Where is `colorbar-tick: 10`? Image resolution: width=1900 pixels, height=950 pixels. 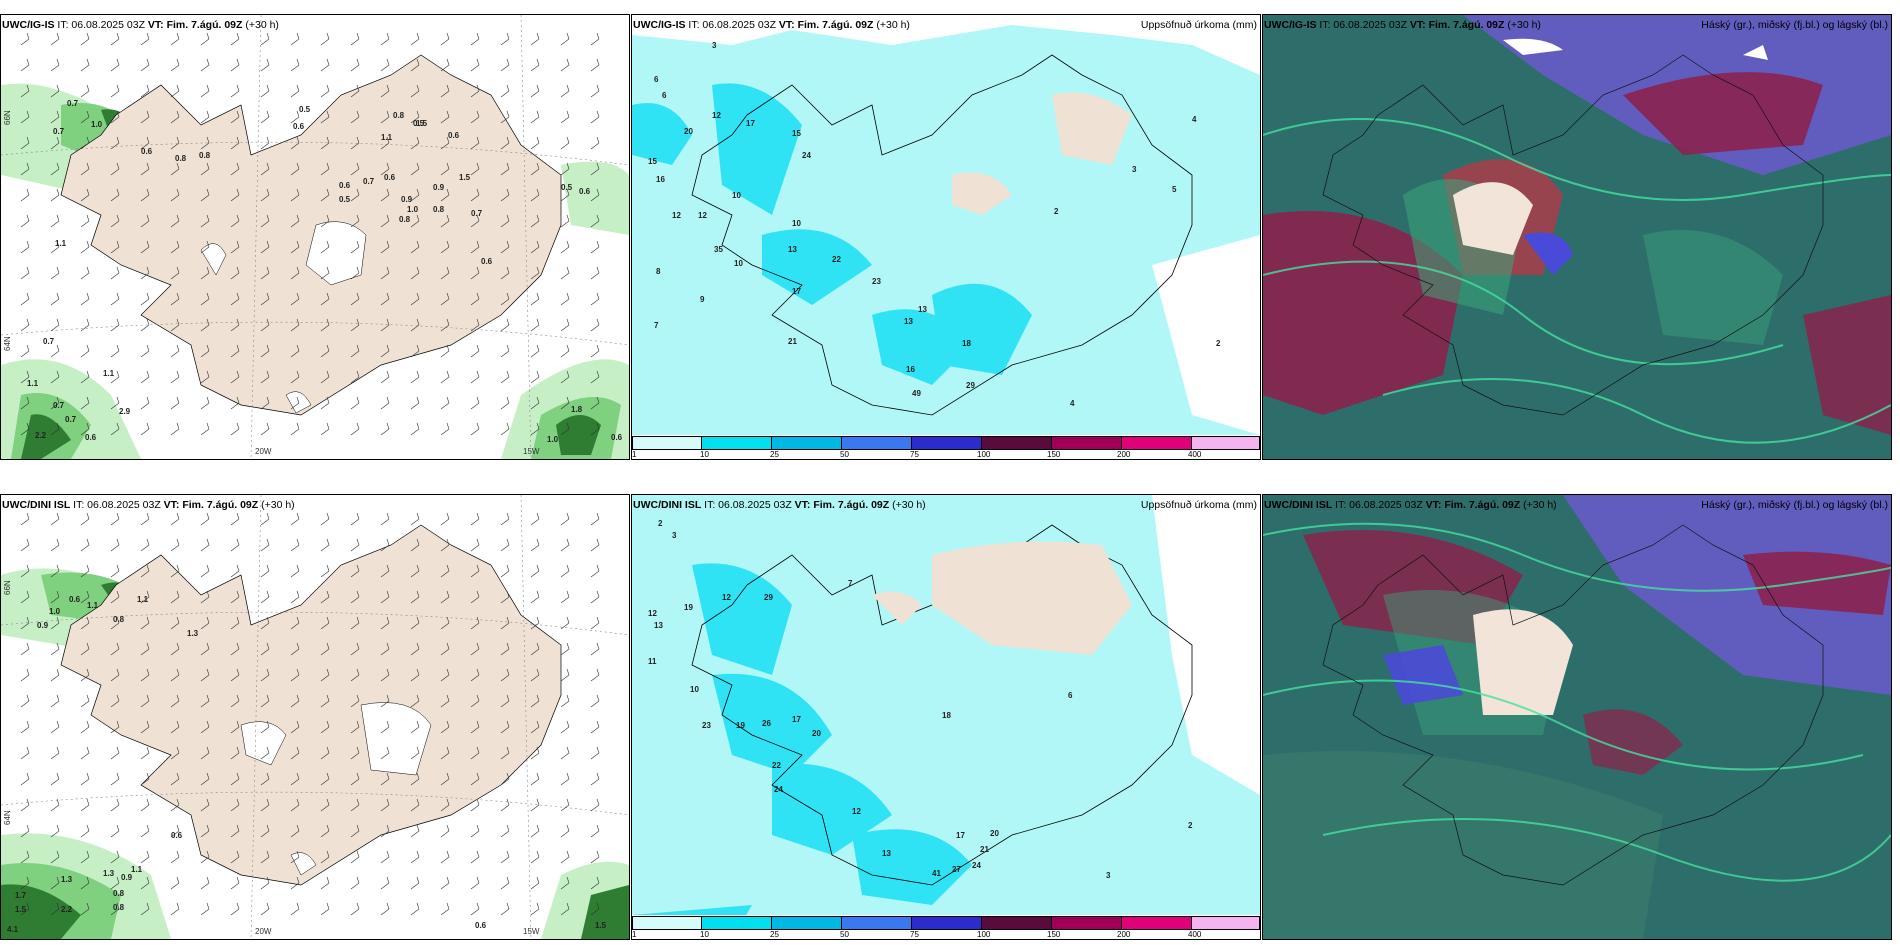
colorbar-tick: 10 is located at coordinates (704, 934).